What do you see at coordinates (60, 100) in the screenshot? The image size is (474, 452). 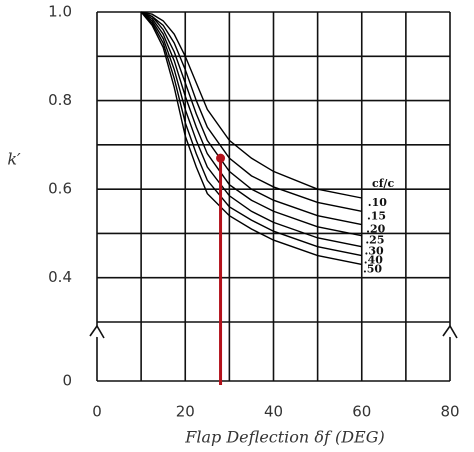 I see `y-tick-label: 0.8` at bounding box center [60, 100].